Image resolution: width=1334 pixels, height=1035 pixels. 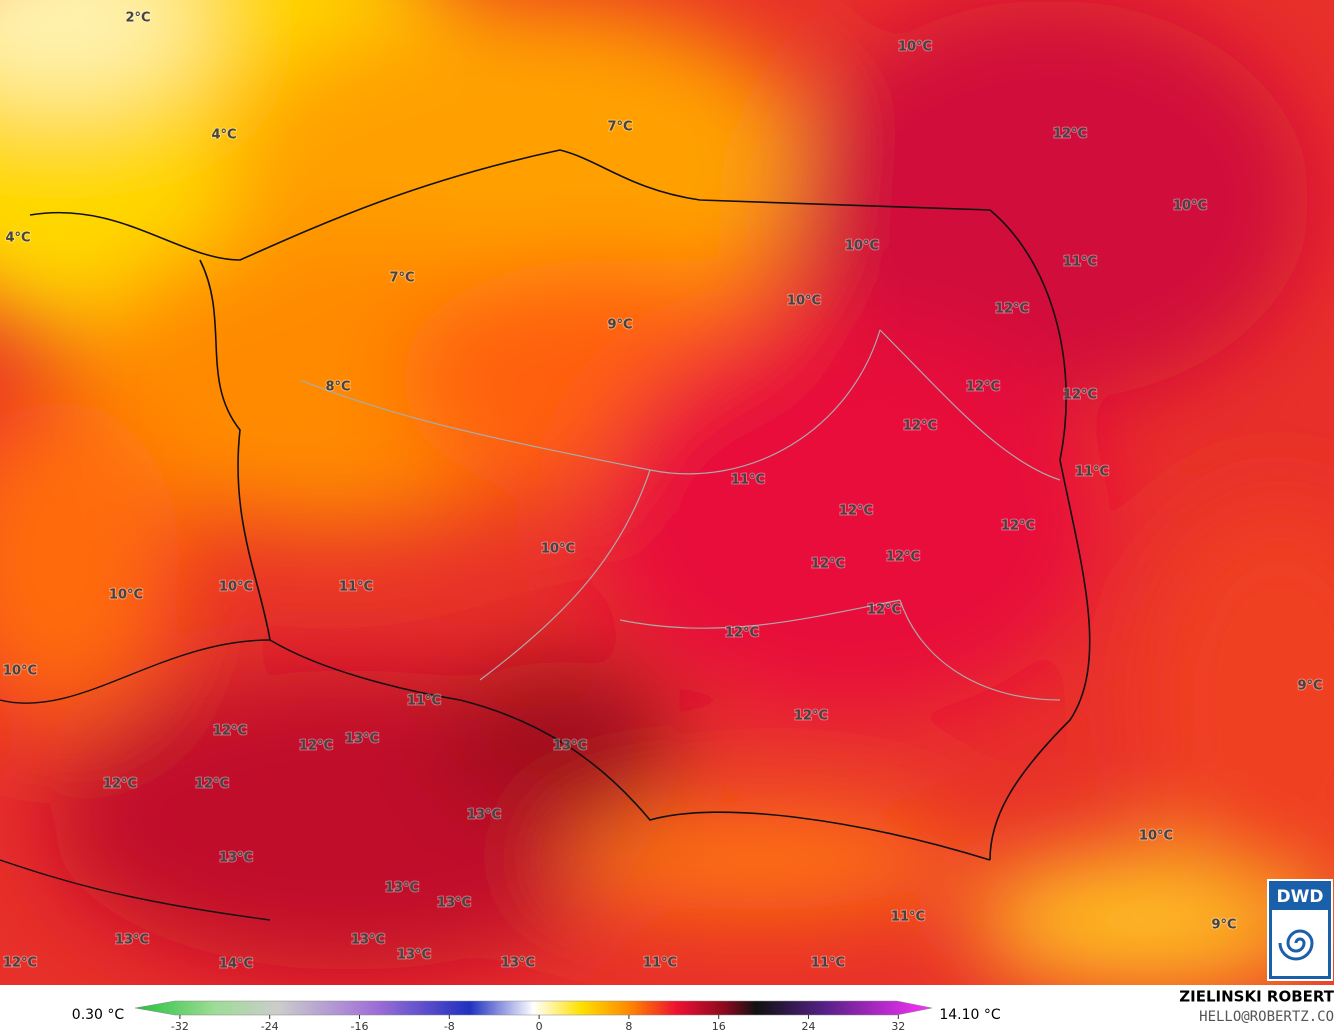 What do you see at coordinates (809, 1026) in the screenshot?
I see `colorbar-tick-label: 24` at bounding box center [809, 1026].